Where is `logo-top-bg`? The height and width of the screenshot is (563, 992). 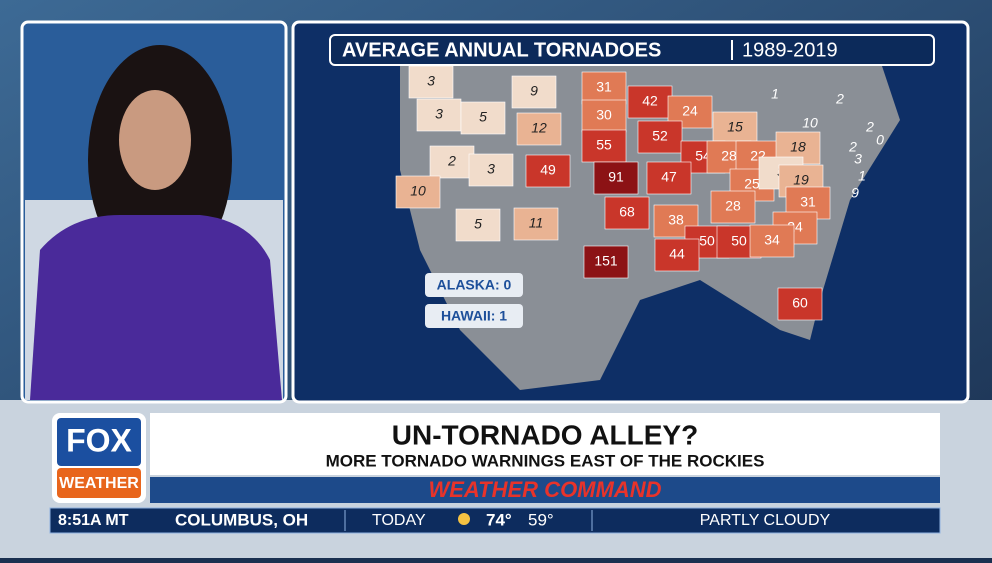
logo-top-bg is located at coordinates (99, 442).